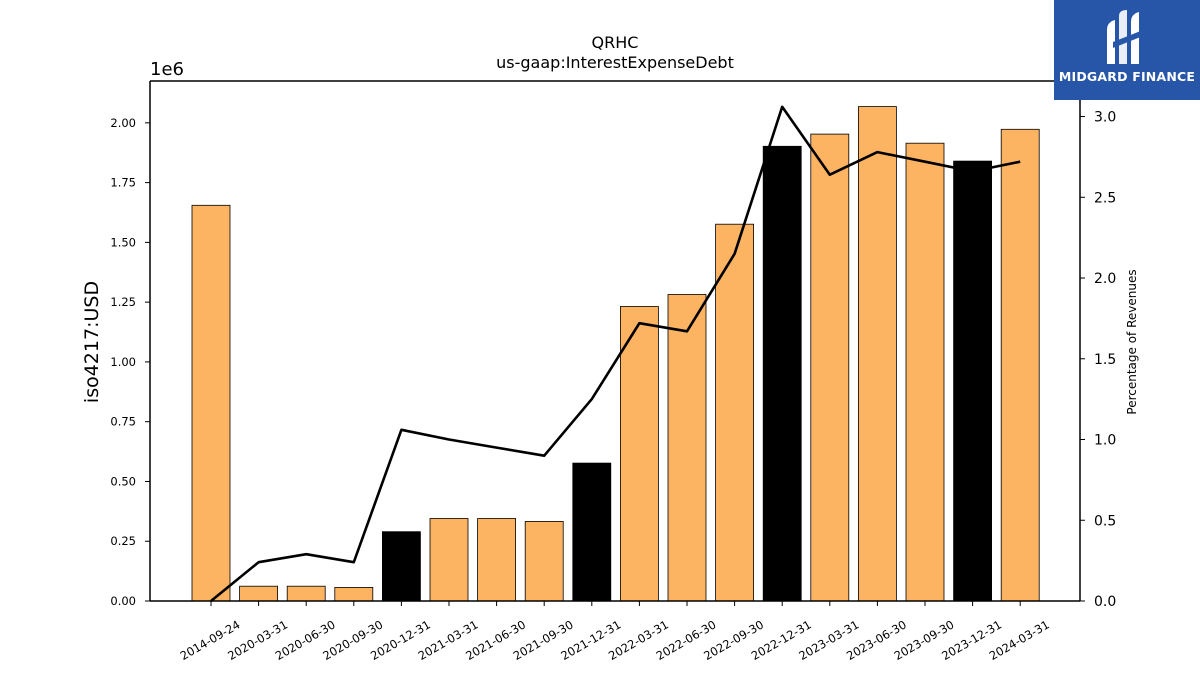 The image size is (1200, 675). What do you see at coordinates (615, 62) in the screenshot?
I see `chart-subtitle: us-gaap:InterestExpenseDebt` at bounding box center [615, 62].